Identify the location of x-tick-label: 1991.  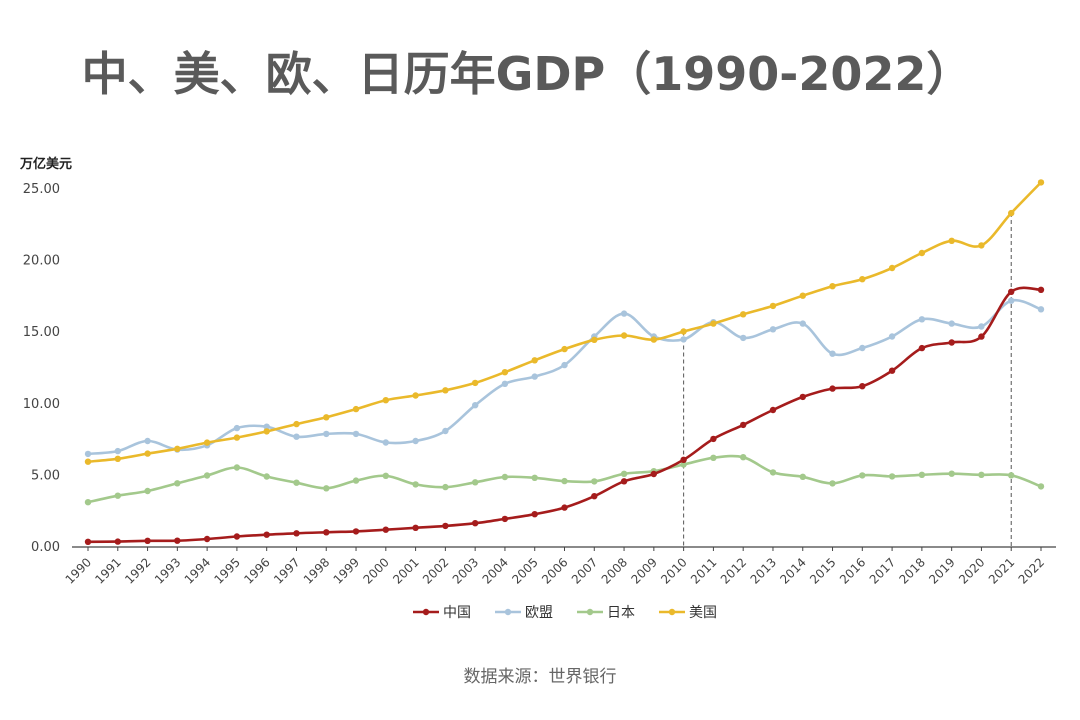
(107, 570).